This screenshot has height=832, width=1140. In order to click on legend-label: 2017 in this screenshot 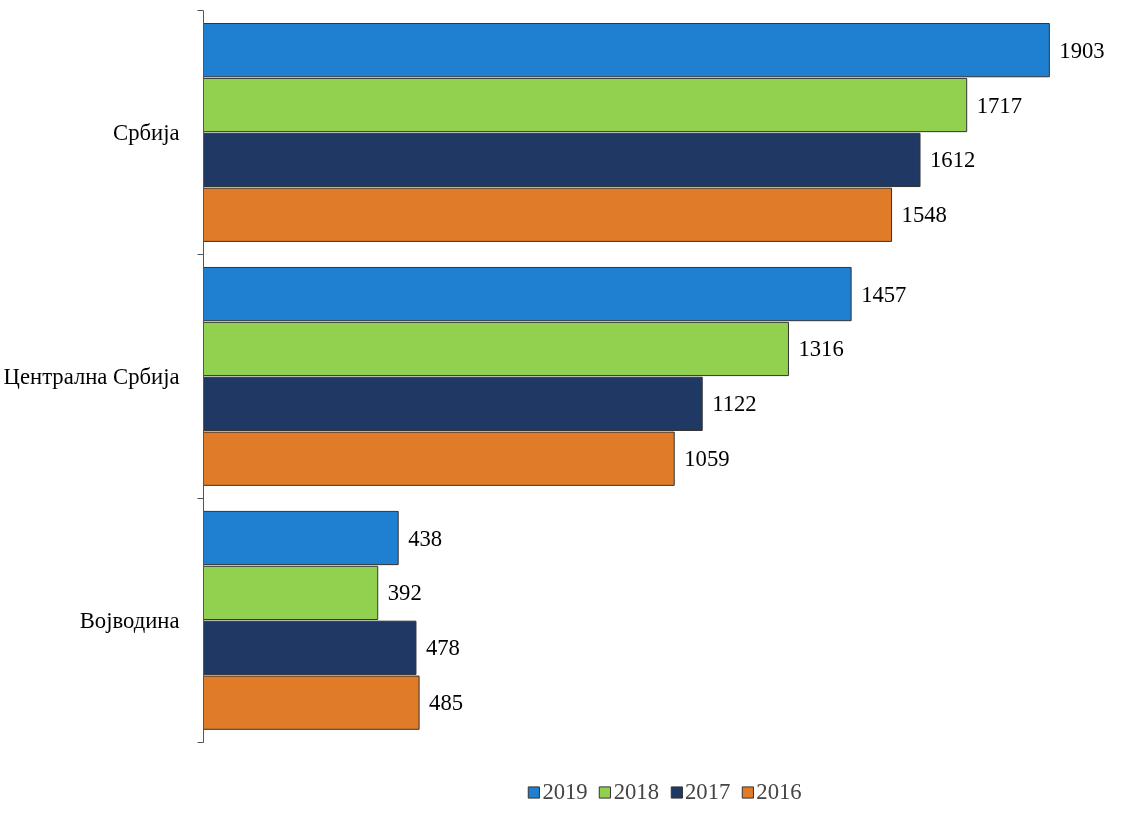, I will do `click(708, 792)`.